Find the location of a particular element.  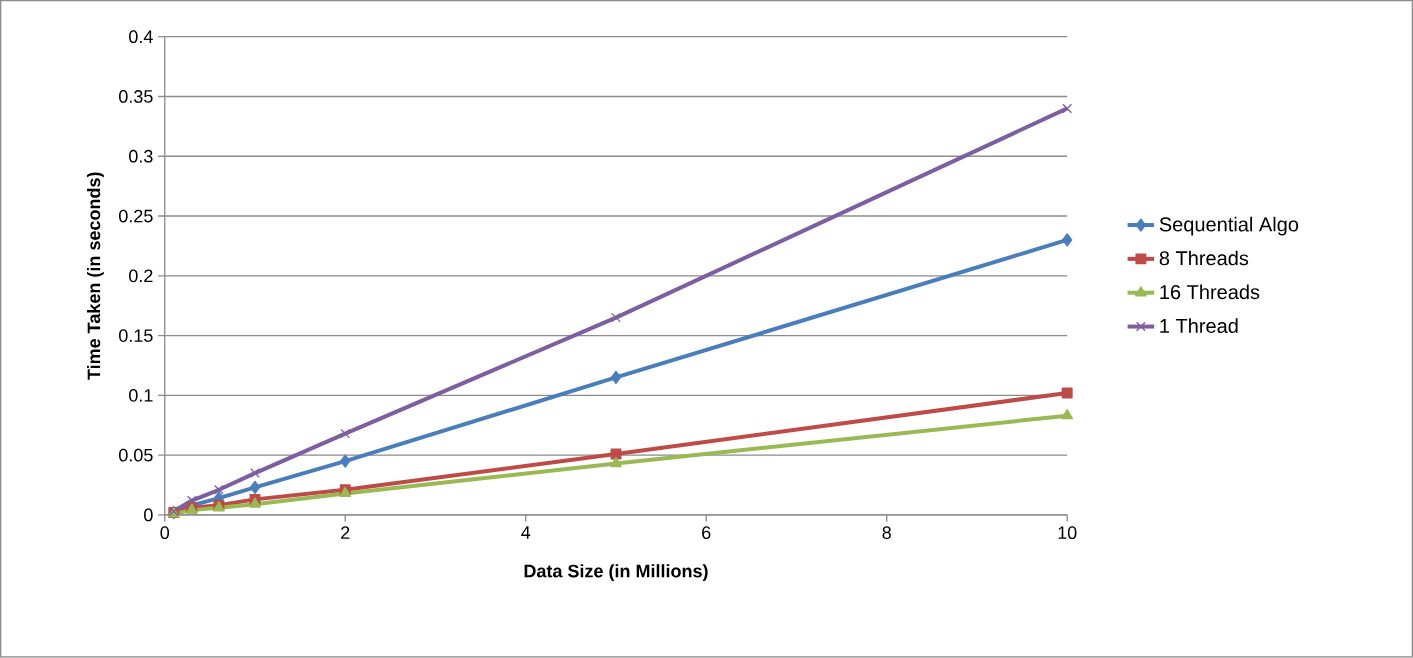

legend-label: 16 Threads is located at coordinates (1210, 292).